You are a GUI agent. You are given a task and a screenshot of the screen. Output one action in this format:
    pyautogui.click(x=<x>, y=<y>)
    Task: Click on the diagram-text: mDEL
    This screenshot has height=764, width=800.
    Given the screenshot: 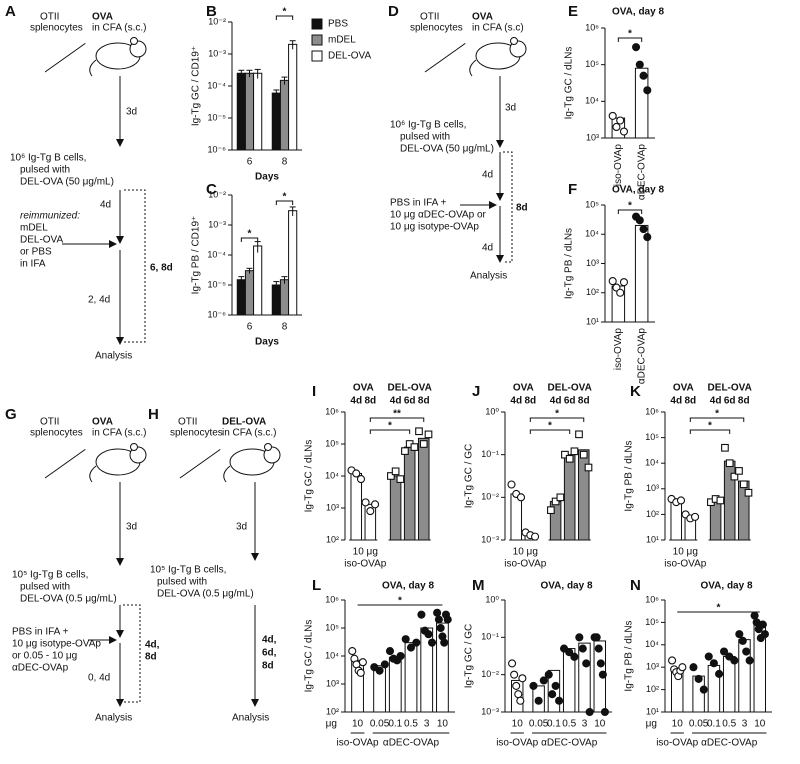 What is the action you would take?
    pyautogui.click(x=34, y=228)
    